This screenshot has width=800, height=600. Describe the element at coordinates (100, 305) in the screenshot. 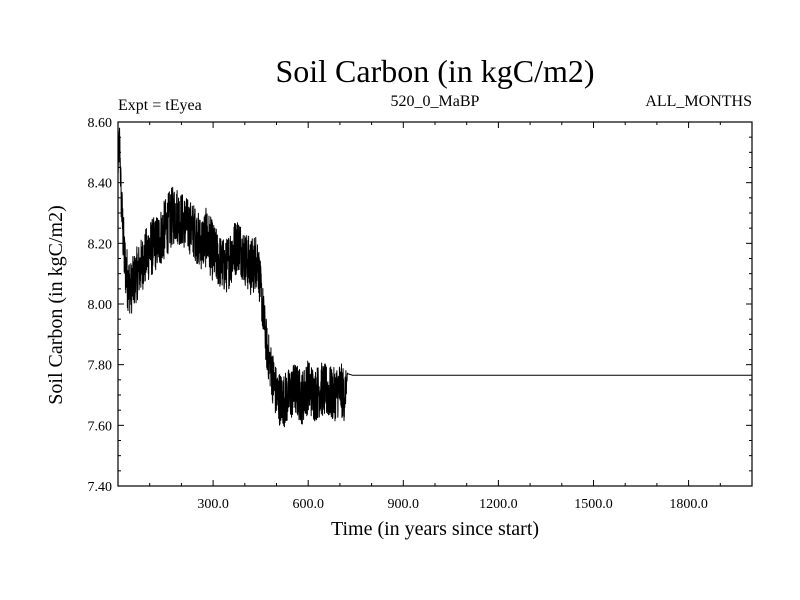

I see `y-tick-label: 8.00` at that location.